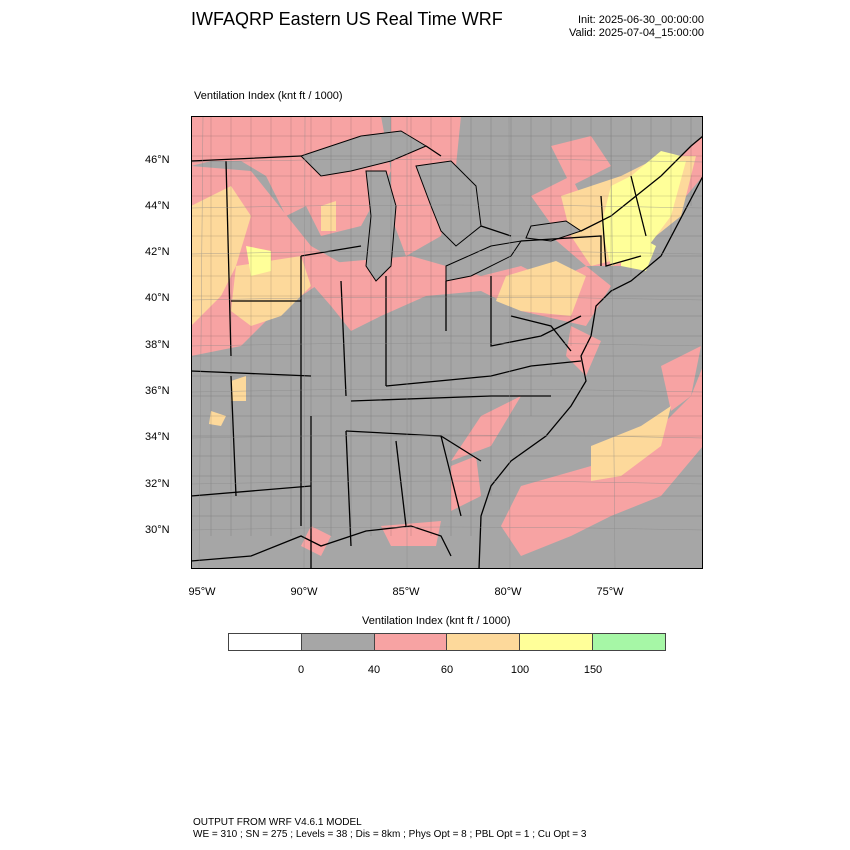 This screenshot has height=850, width=850. I want to click on colorbar-label: 40, so click(374, 670).